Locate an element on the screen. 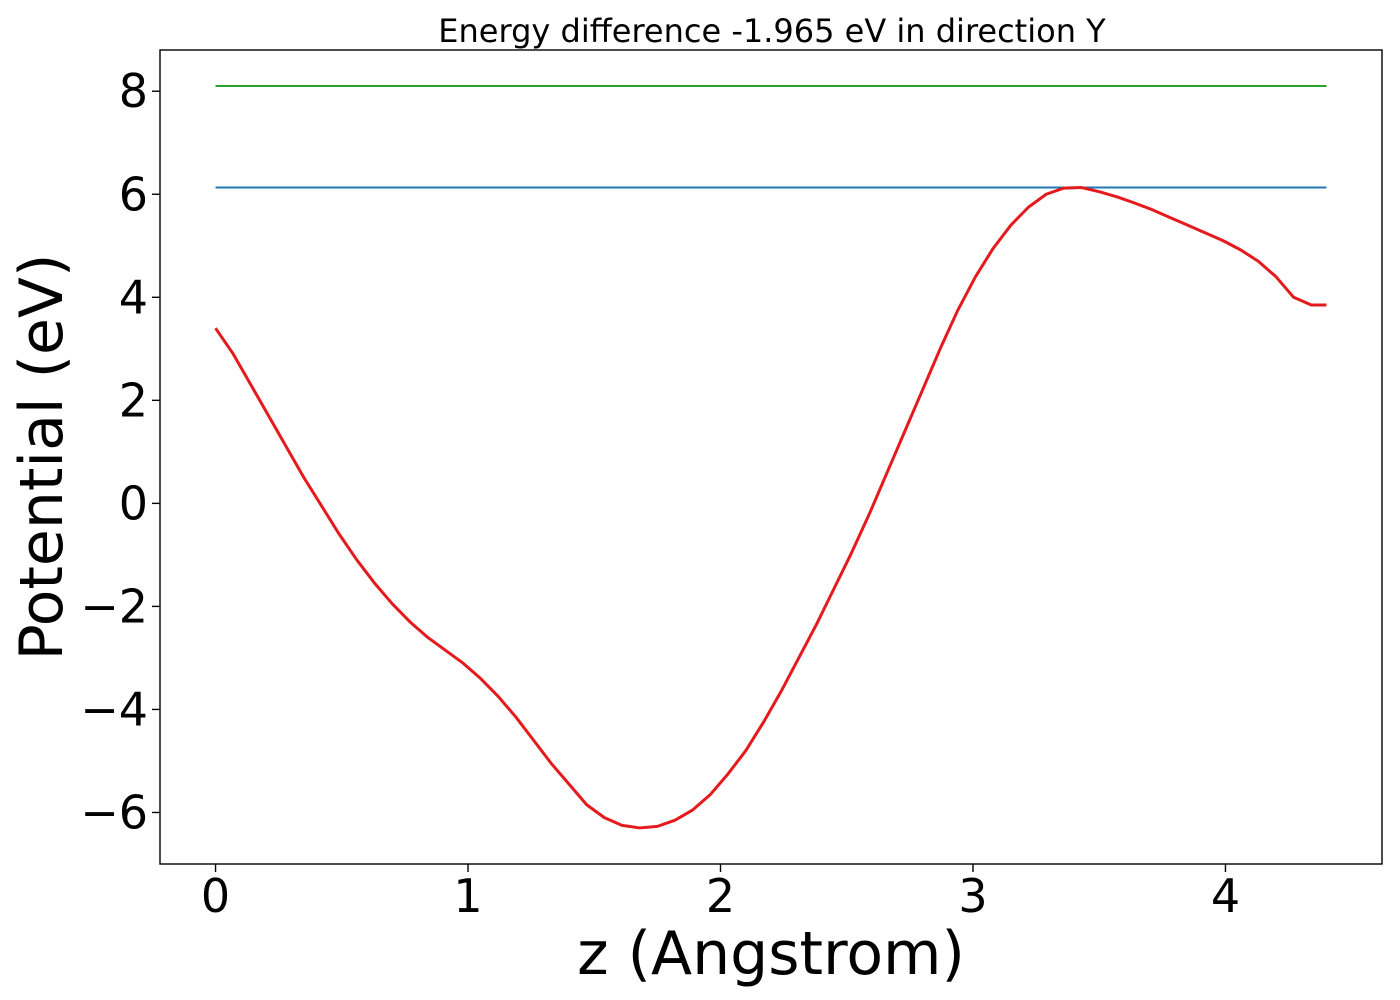 This screenshot has width=1400, height=1000. y-tick-label: −2 is located at coordinates (114, 606).